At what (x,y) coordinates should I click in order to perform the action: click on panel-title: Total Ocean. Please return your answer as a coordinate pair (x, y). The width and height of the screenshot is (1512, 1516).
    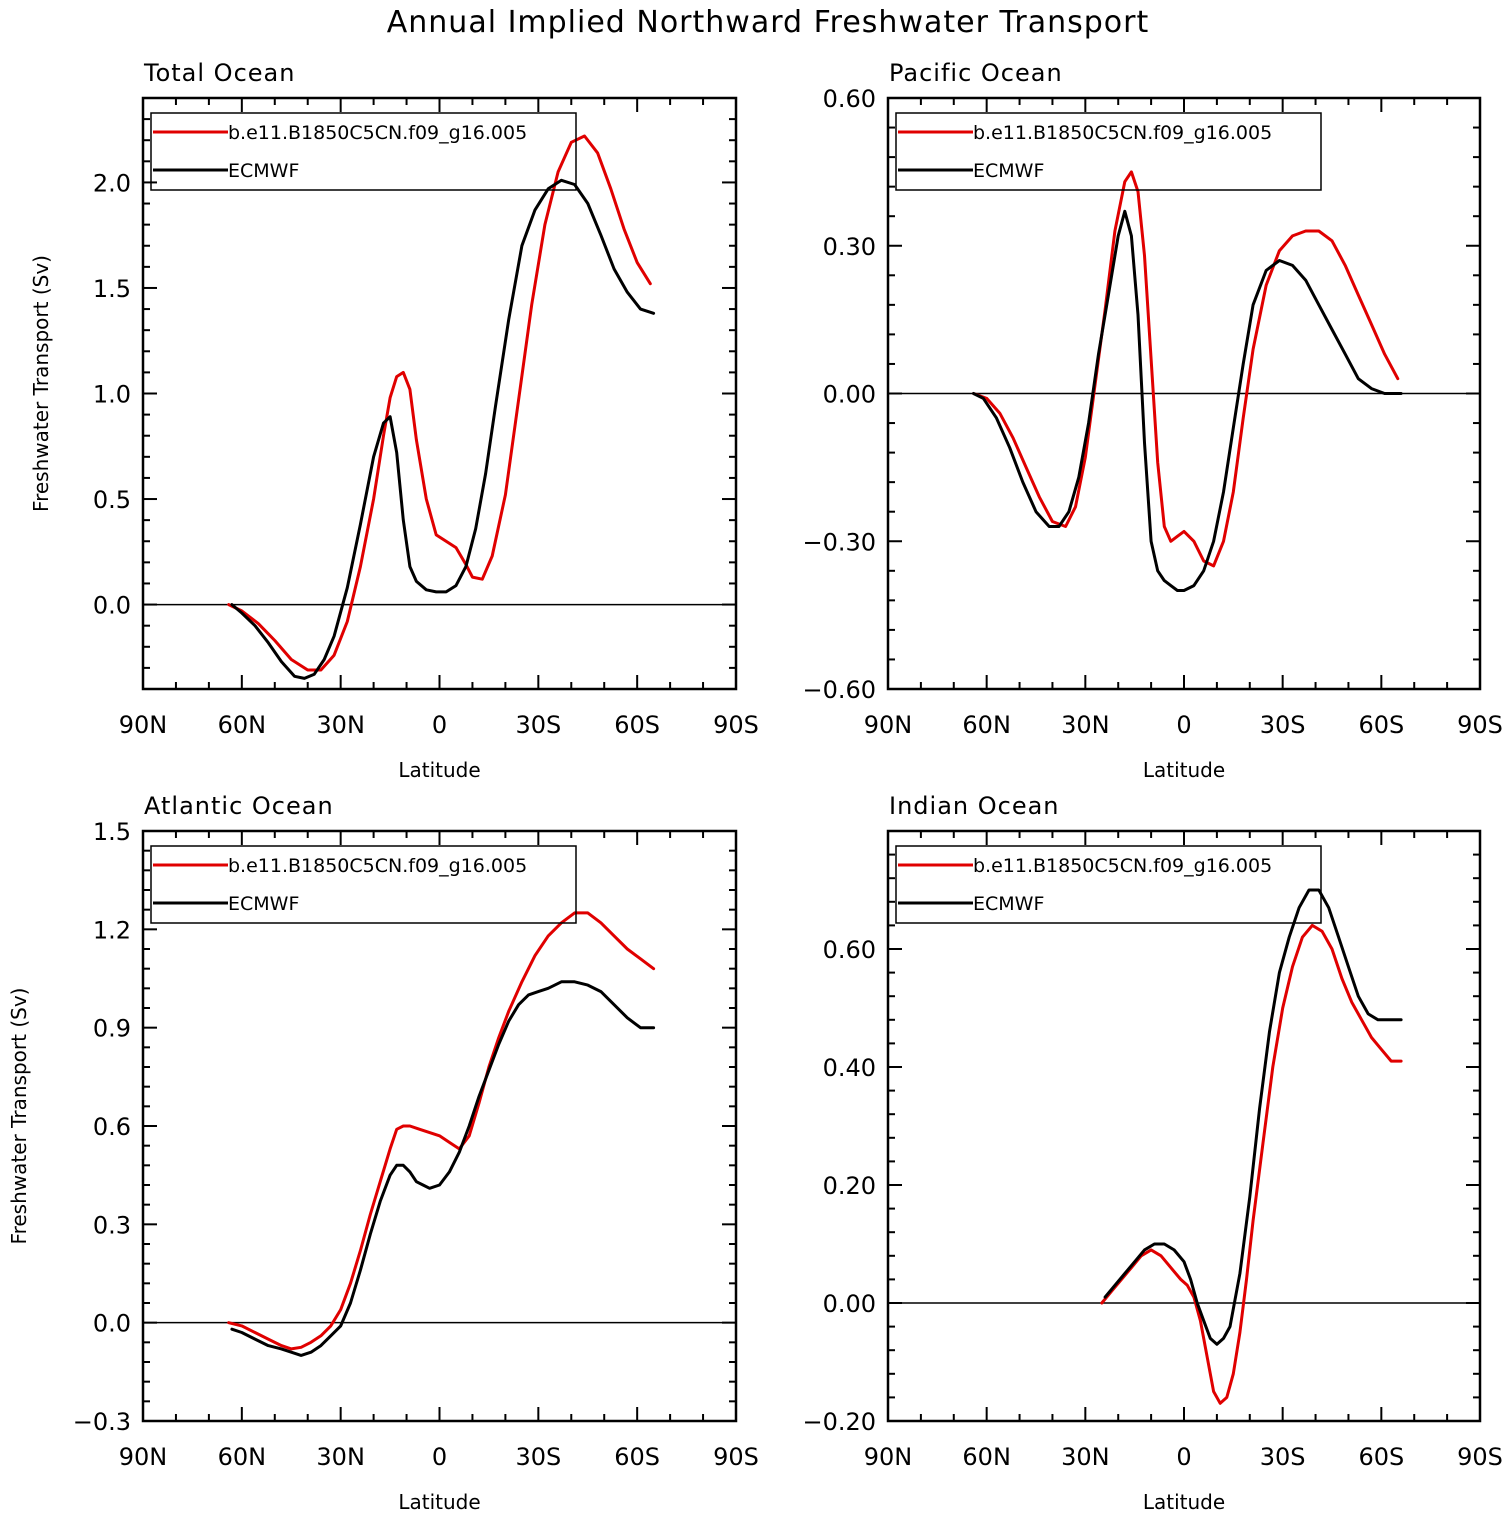
    Looking at the image, I should click on (219, 73).